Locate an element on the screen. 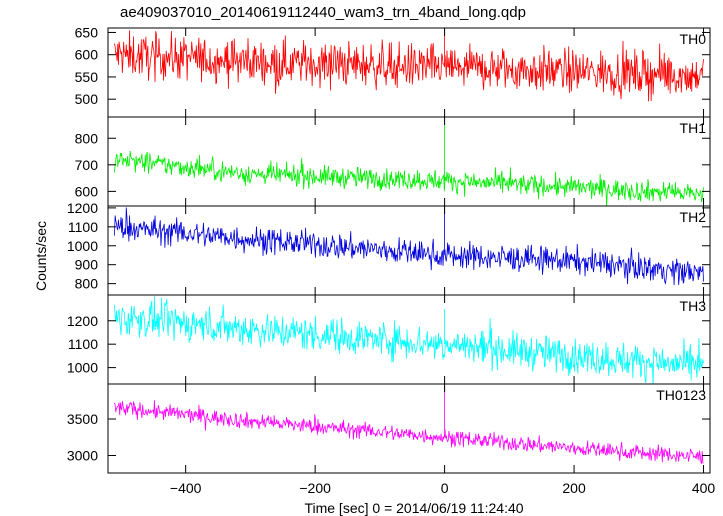  x-axis-label: Time [sec] 0 = 2014/06/19 11:24:40 is located at coordinates (413, 508).